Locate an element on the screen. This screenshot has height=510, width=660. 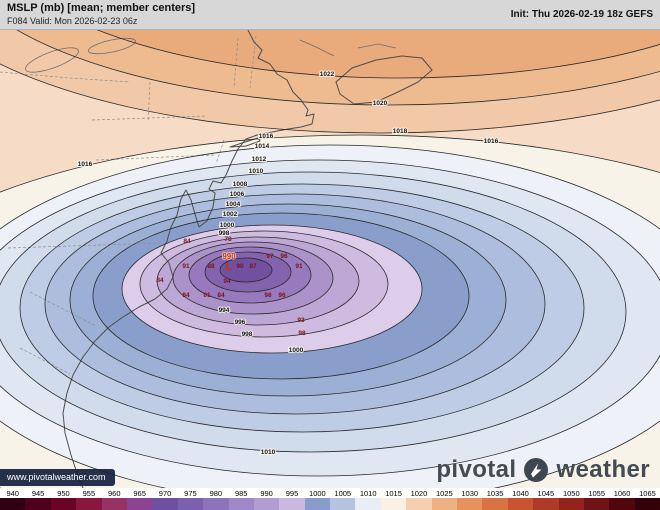
colorbar-tick-label: 1030 is located at coordinates (470, 493).